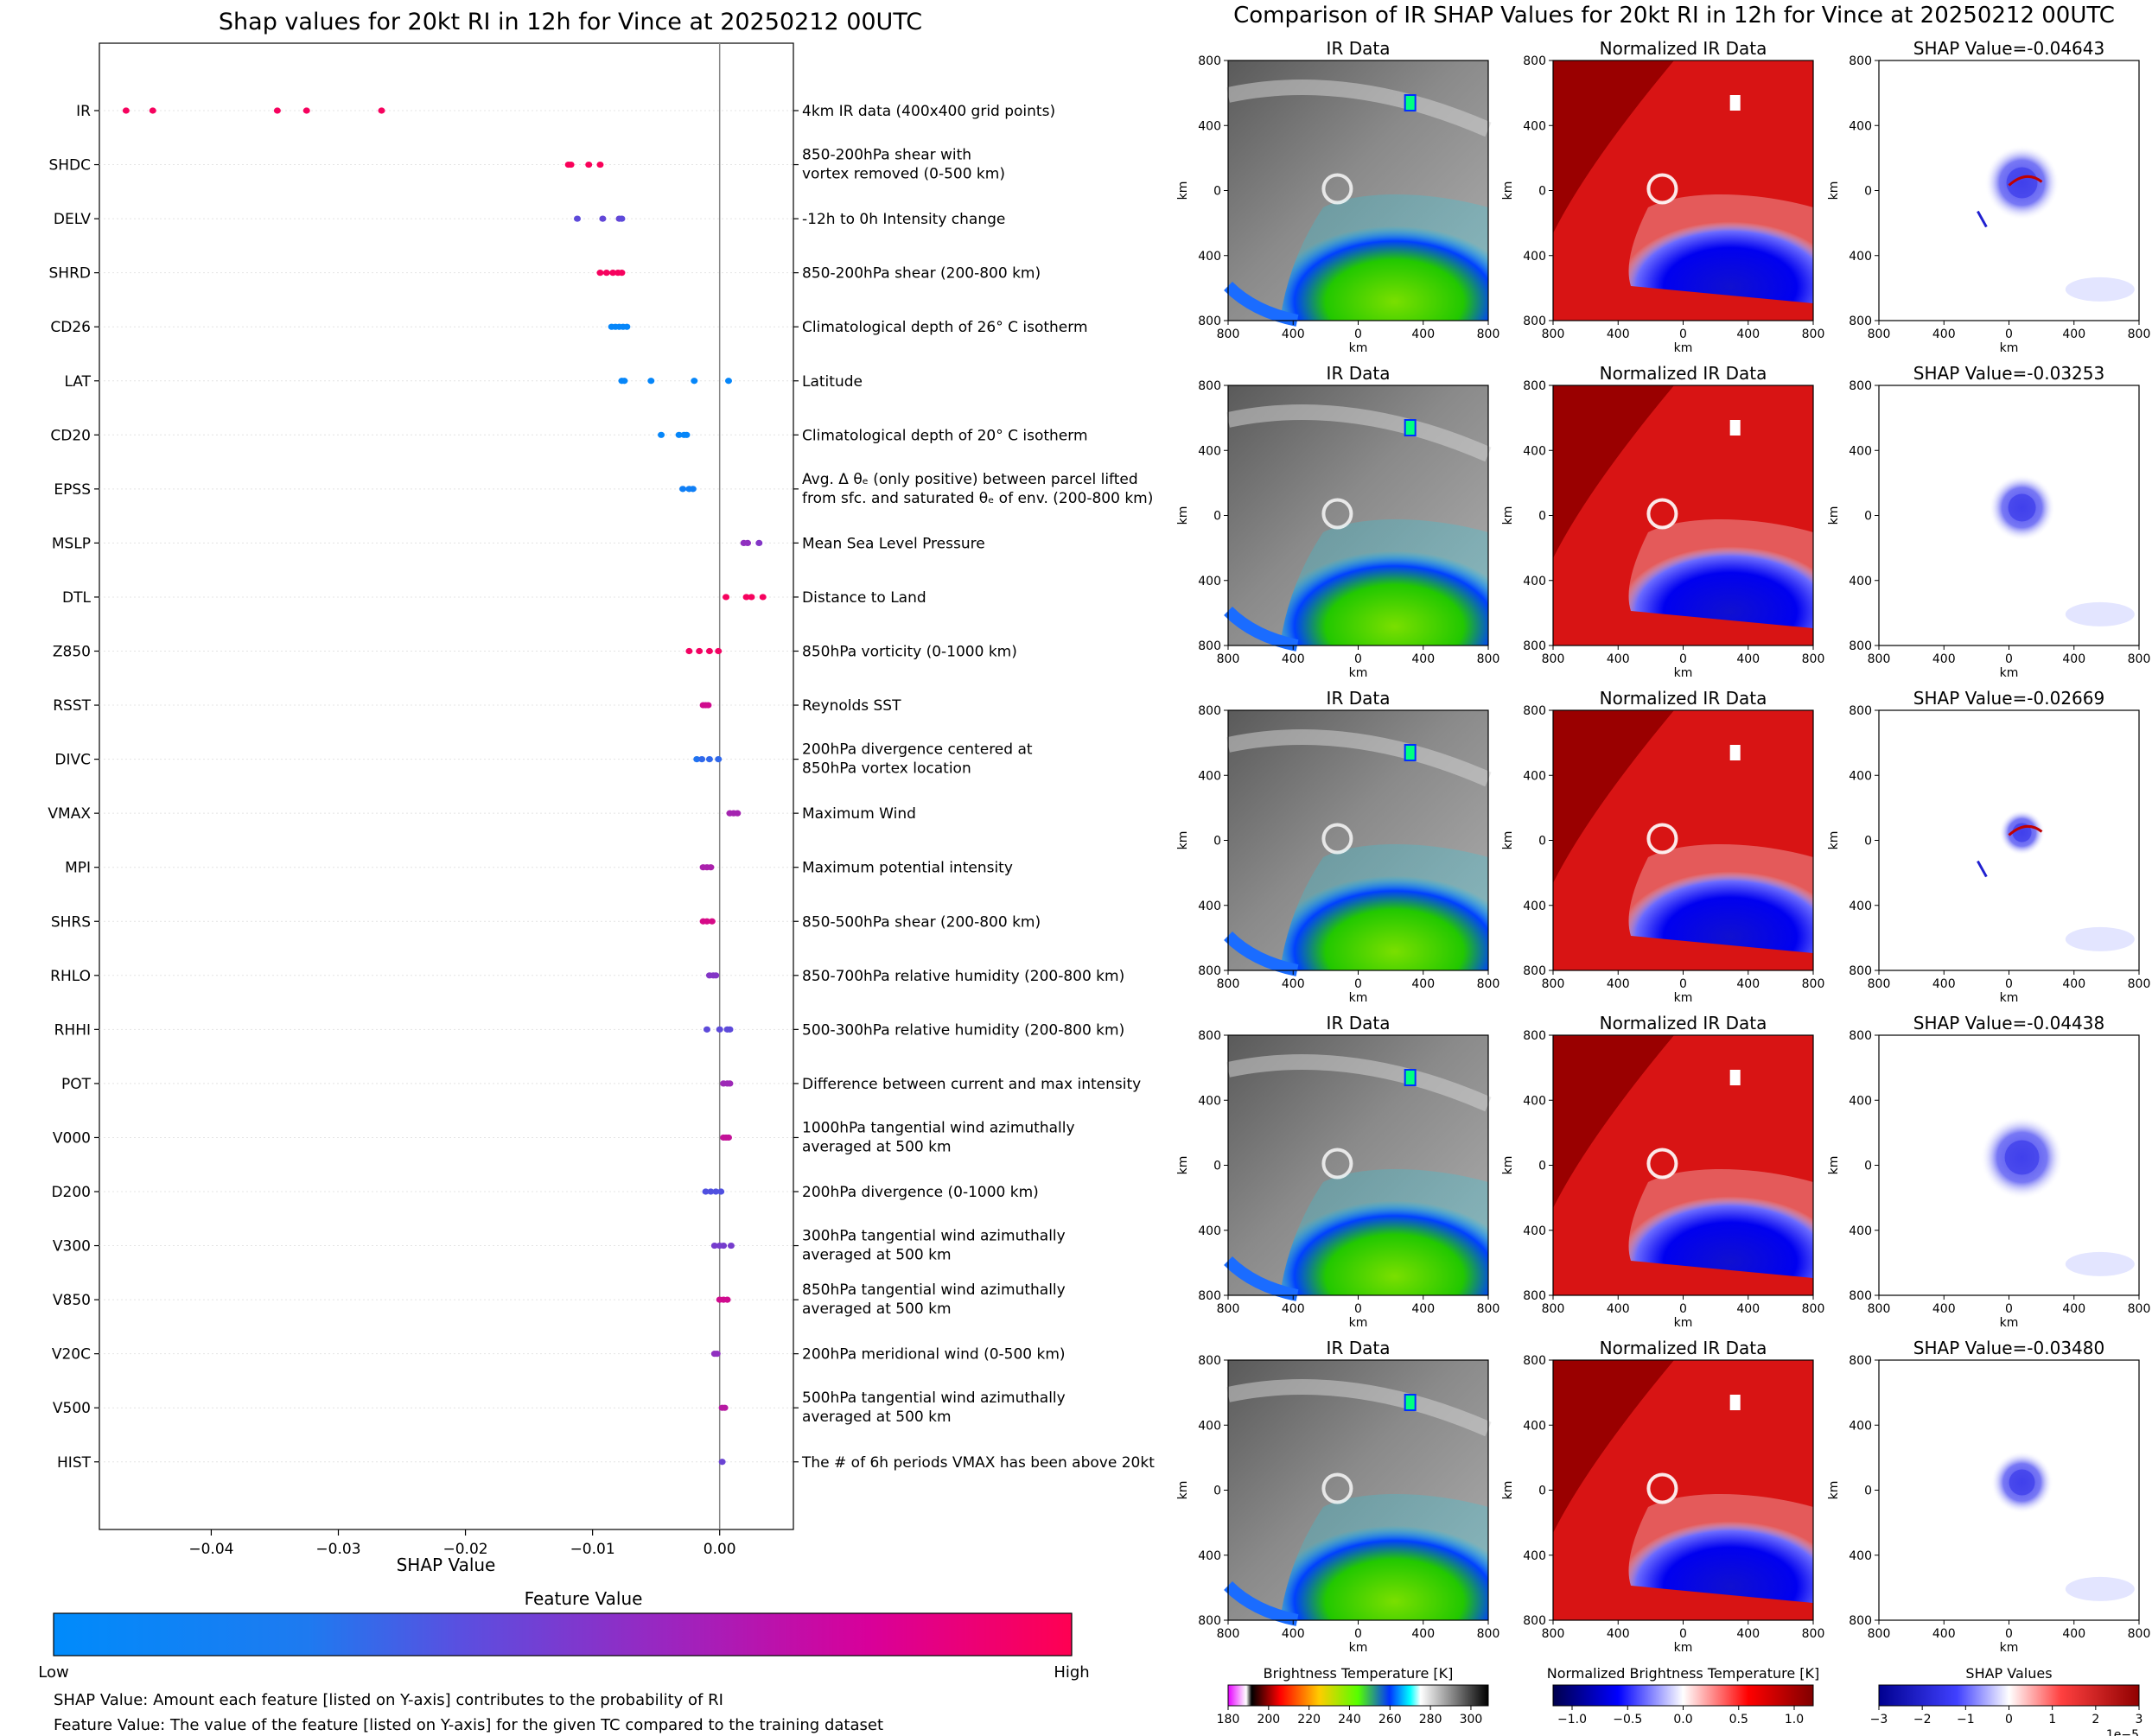 This screenshot has width=2152, height=1736. I want to click on corner-band, so click(1261, 1278).